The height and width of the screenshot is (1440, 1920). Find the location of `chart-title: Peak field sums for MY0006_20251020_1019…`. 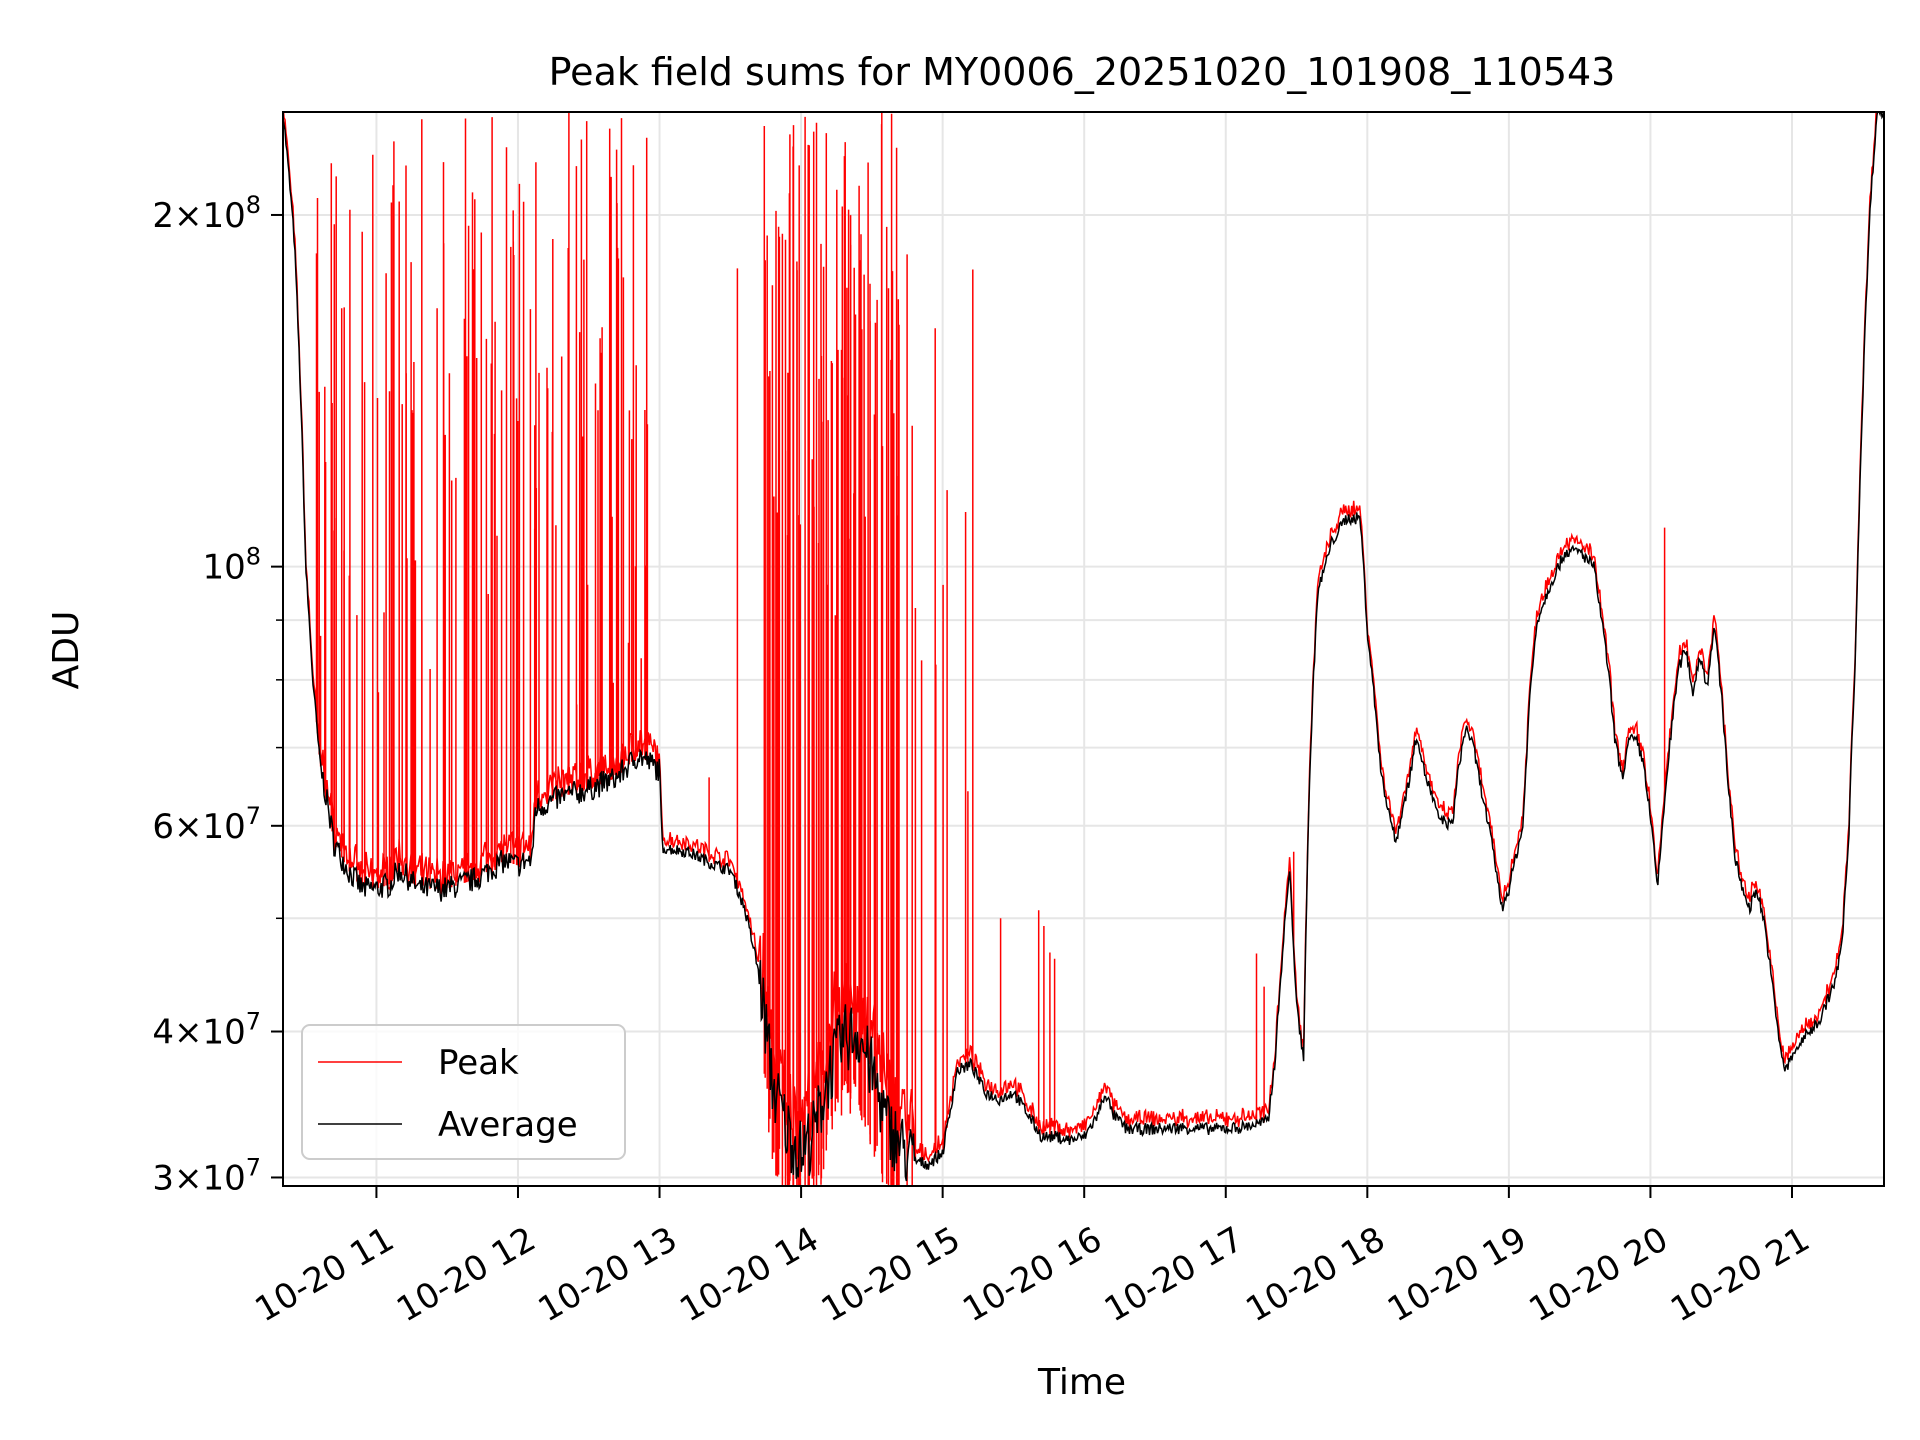

chart-title: Peak field sums for MY0006_20251020_1019… is located at coordinates (1082, 72).